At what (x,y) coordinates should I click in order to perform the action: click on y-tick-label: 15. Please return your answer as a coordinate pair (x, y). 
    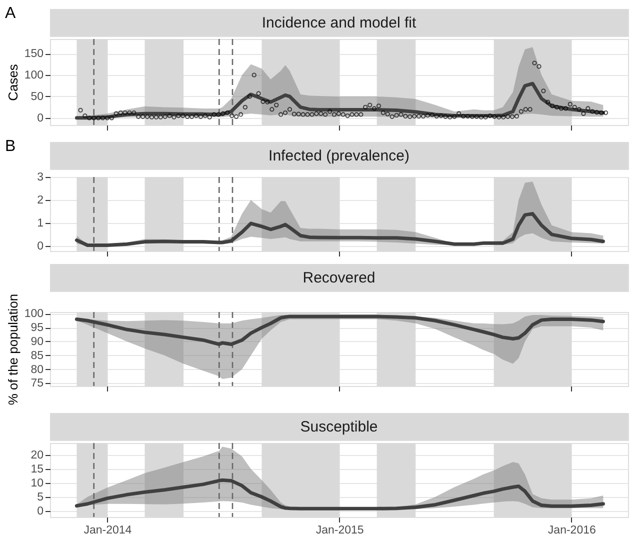
    Looking at the image, I should click on (37, 469).